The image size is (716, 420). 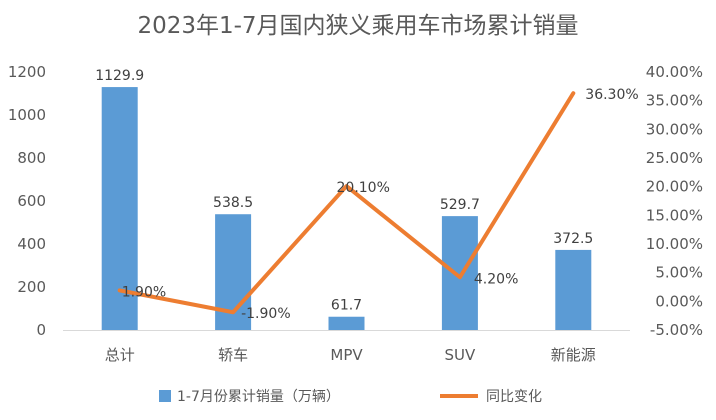 What do you see at coordinates (266, 314) in the screenshot?
I see `line-value-label-2: -1.90%` at bounding box center [266, 314].